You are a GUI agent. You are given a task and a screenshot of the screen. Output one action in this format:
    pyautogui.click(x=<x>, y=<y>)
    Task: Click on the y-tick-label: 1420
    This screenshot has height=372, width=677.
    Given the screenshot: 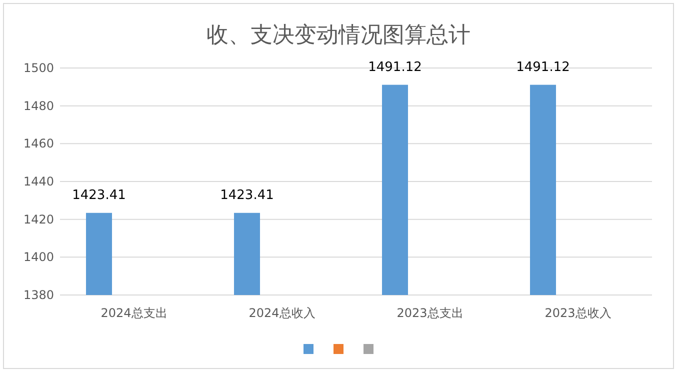 What is the action you would take?
    pyautogui.click(x=38, y=219)
    